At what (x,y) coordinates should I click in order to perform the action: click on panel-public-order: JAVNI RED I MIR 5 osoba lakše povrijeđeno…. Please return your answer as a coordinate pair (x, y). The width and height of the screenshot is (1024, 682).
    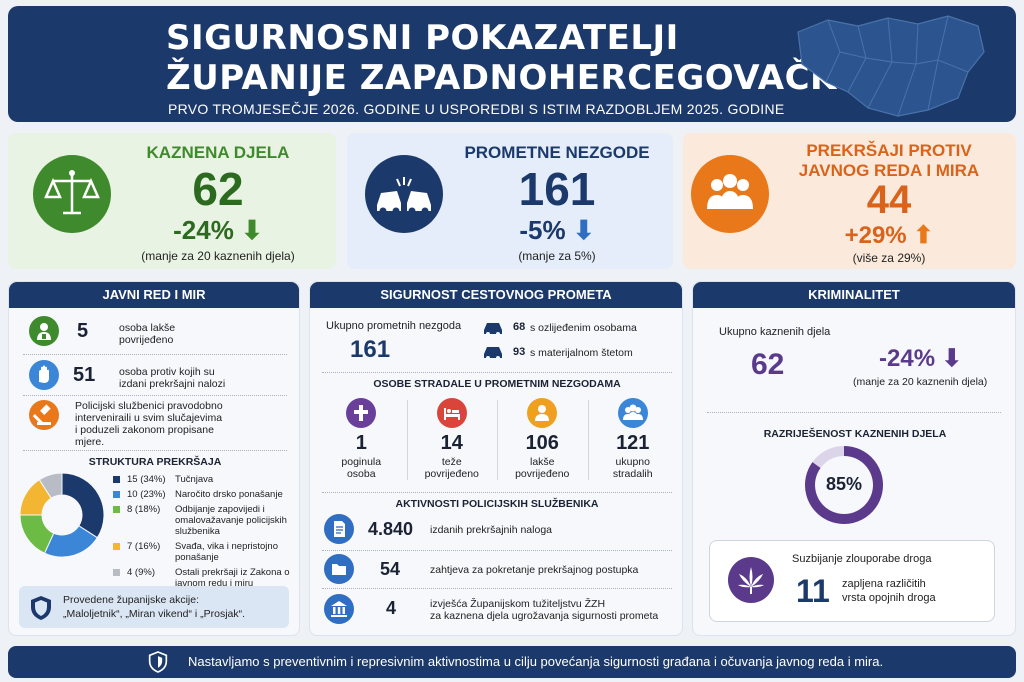
    Looking at the image, I should click on (154, 458).